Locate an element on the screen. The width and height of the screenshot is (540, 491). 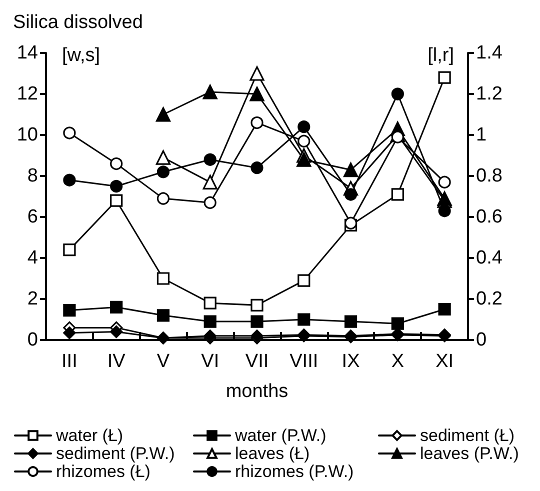
y2-tick-label: 1.2 is located at coordinates (489, 94).